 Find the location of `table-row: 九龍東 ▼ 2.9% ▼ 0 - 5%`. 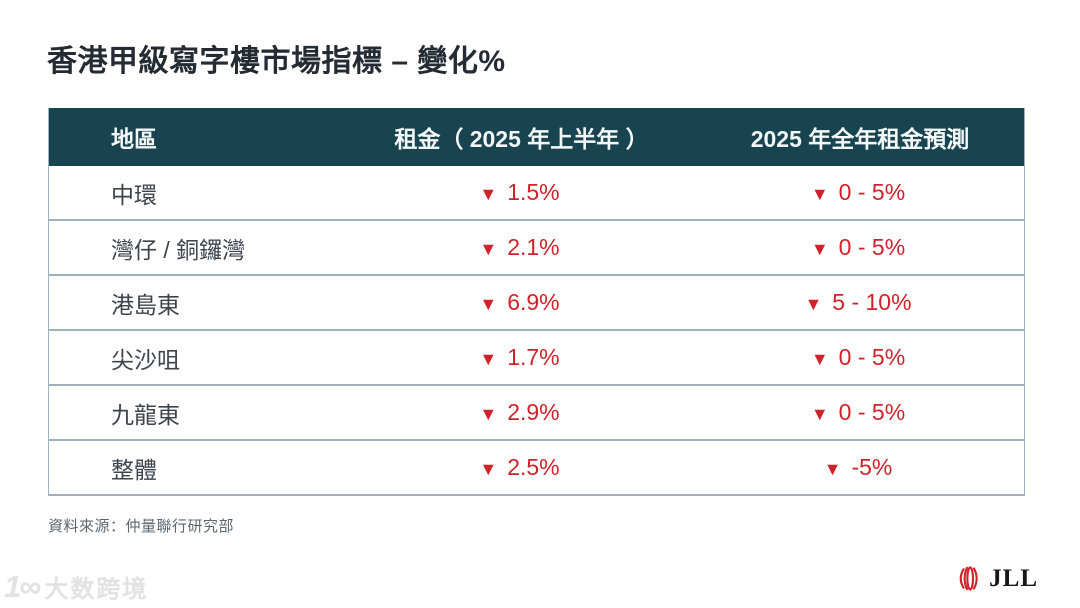

table-row: 九龍東 ▼ 2.9% ▼ 0 - 5% is located at coordinates (536, 413).